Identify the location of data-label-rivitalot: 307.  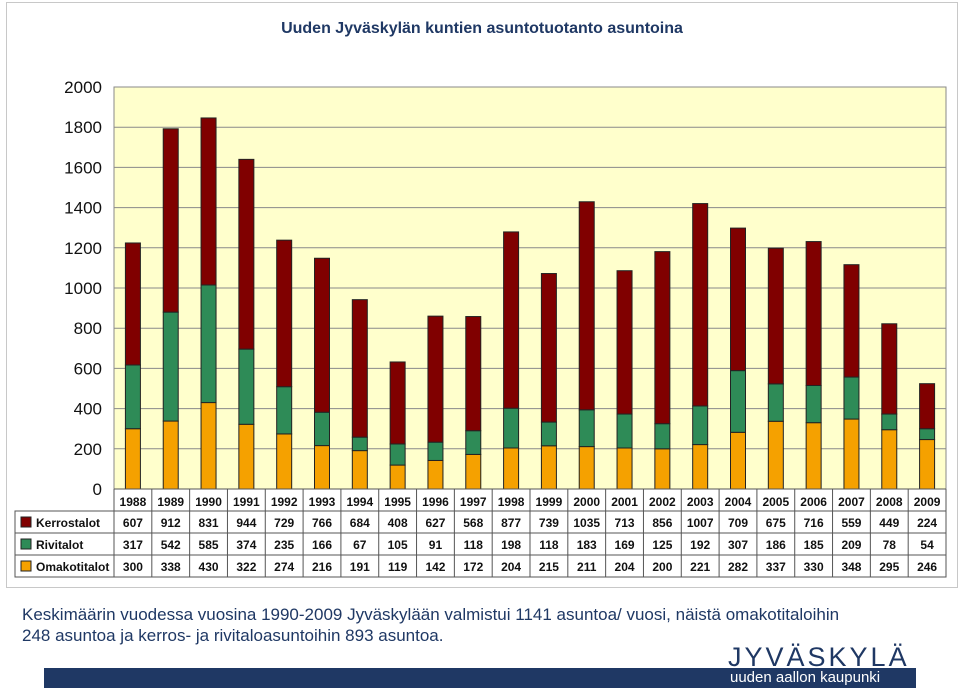
(738, 545).